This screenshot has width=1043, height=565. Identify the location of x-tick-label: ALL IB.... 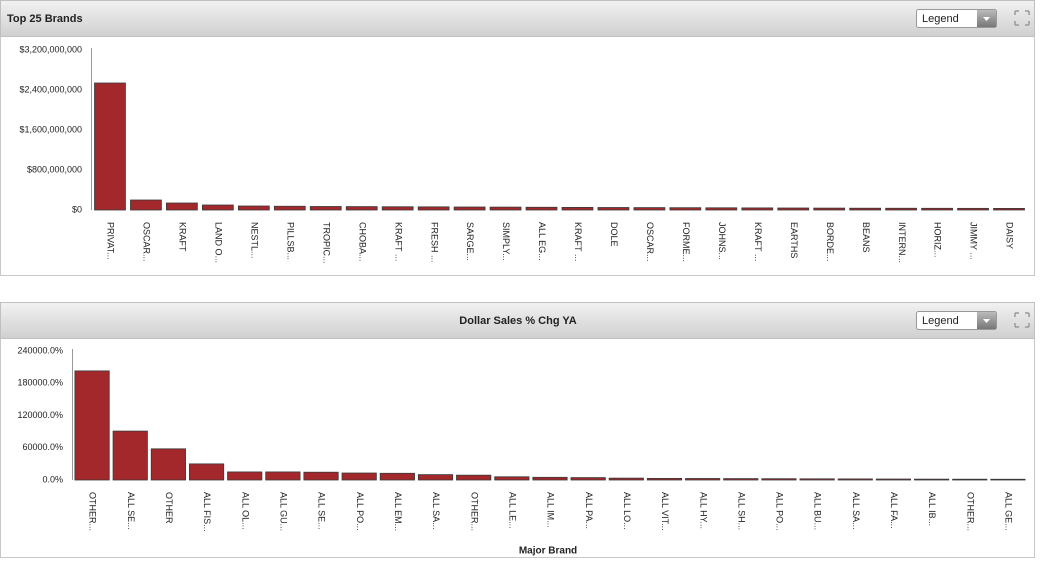
(932, 509).